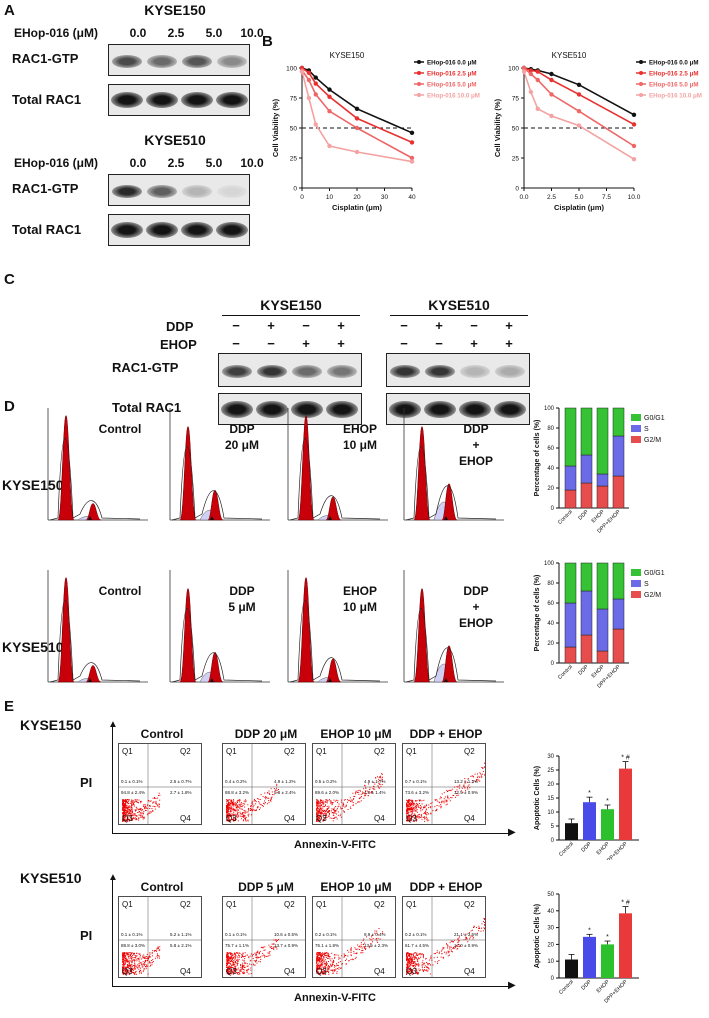 This screenshot has height=1018, width=709. I want to click on y-tick-label: 10, so click(550, 962).